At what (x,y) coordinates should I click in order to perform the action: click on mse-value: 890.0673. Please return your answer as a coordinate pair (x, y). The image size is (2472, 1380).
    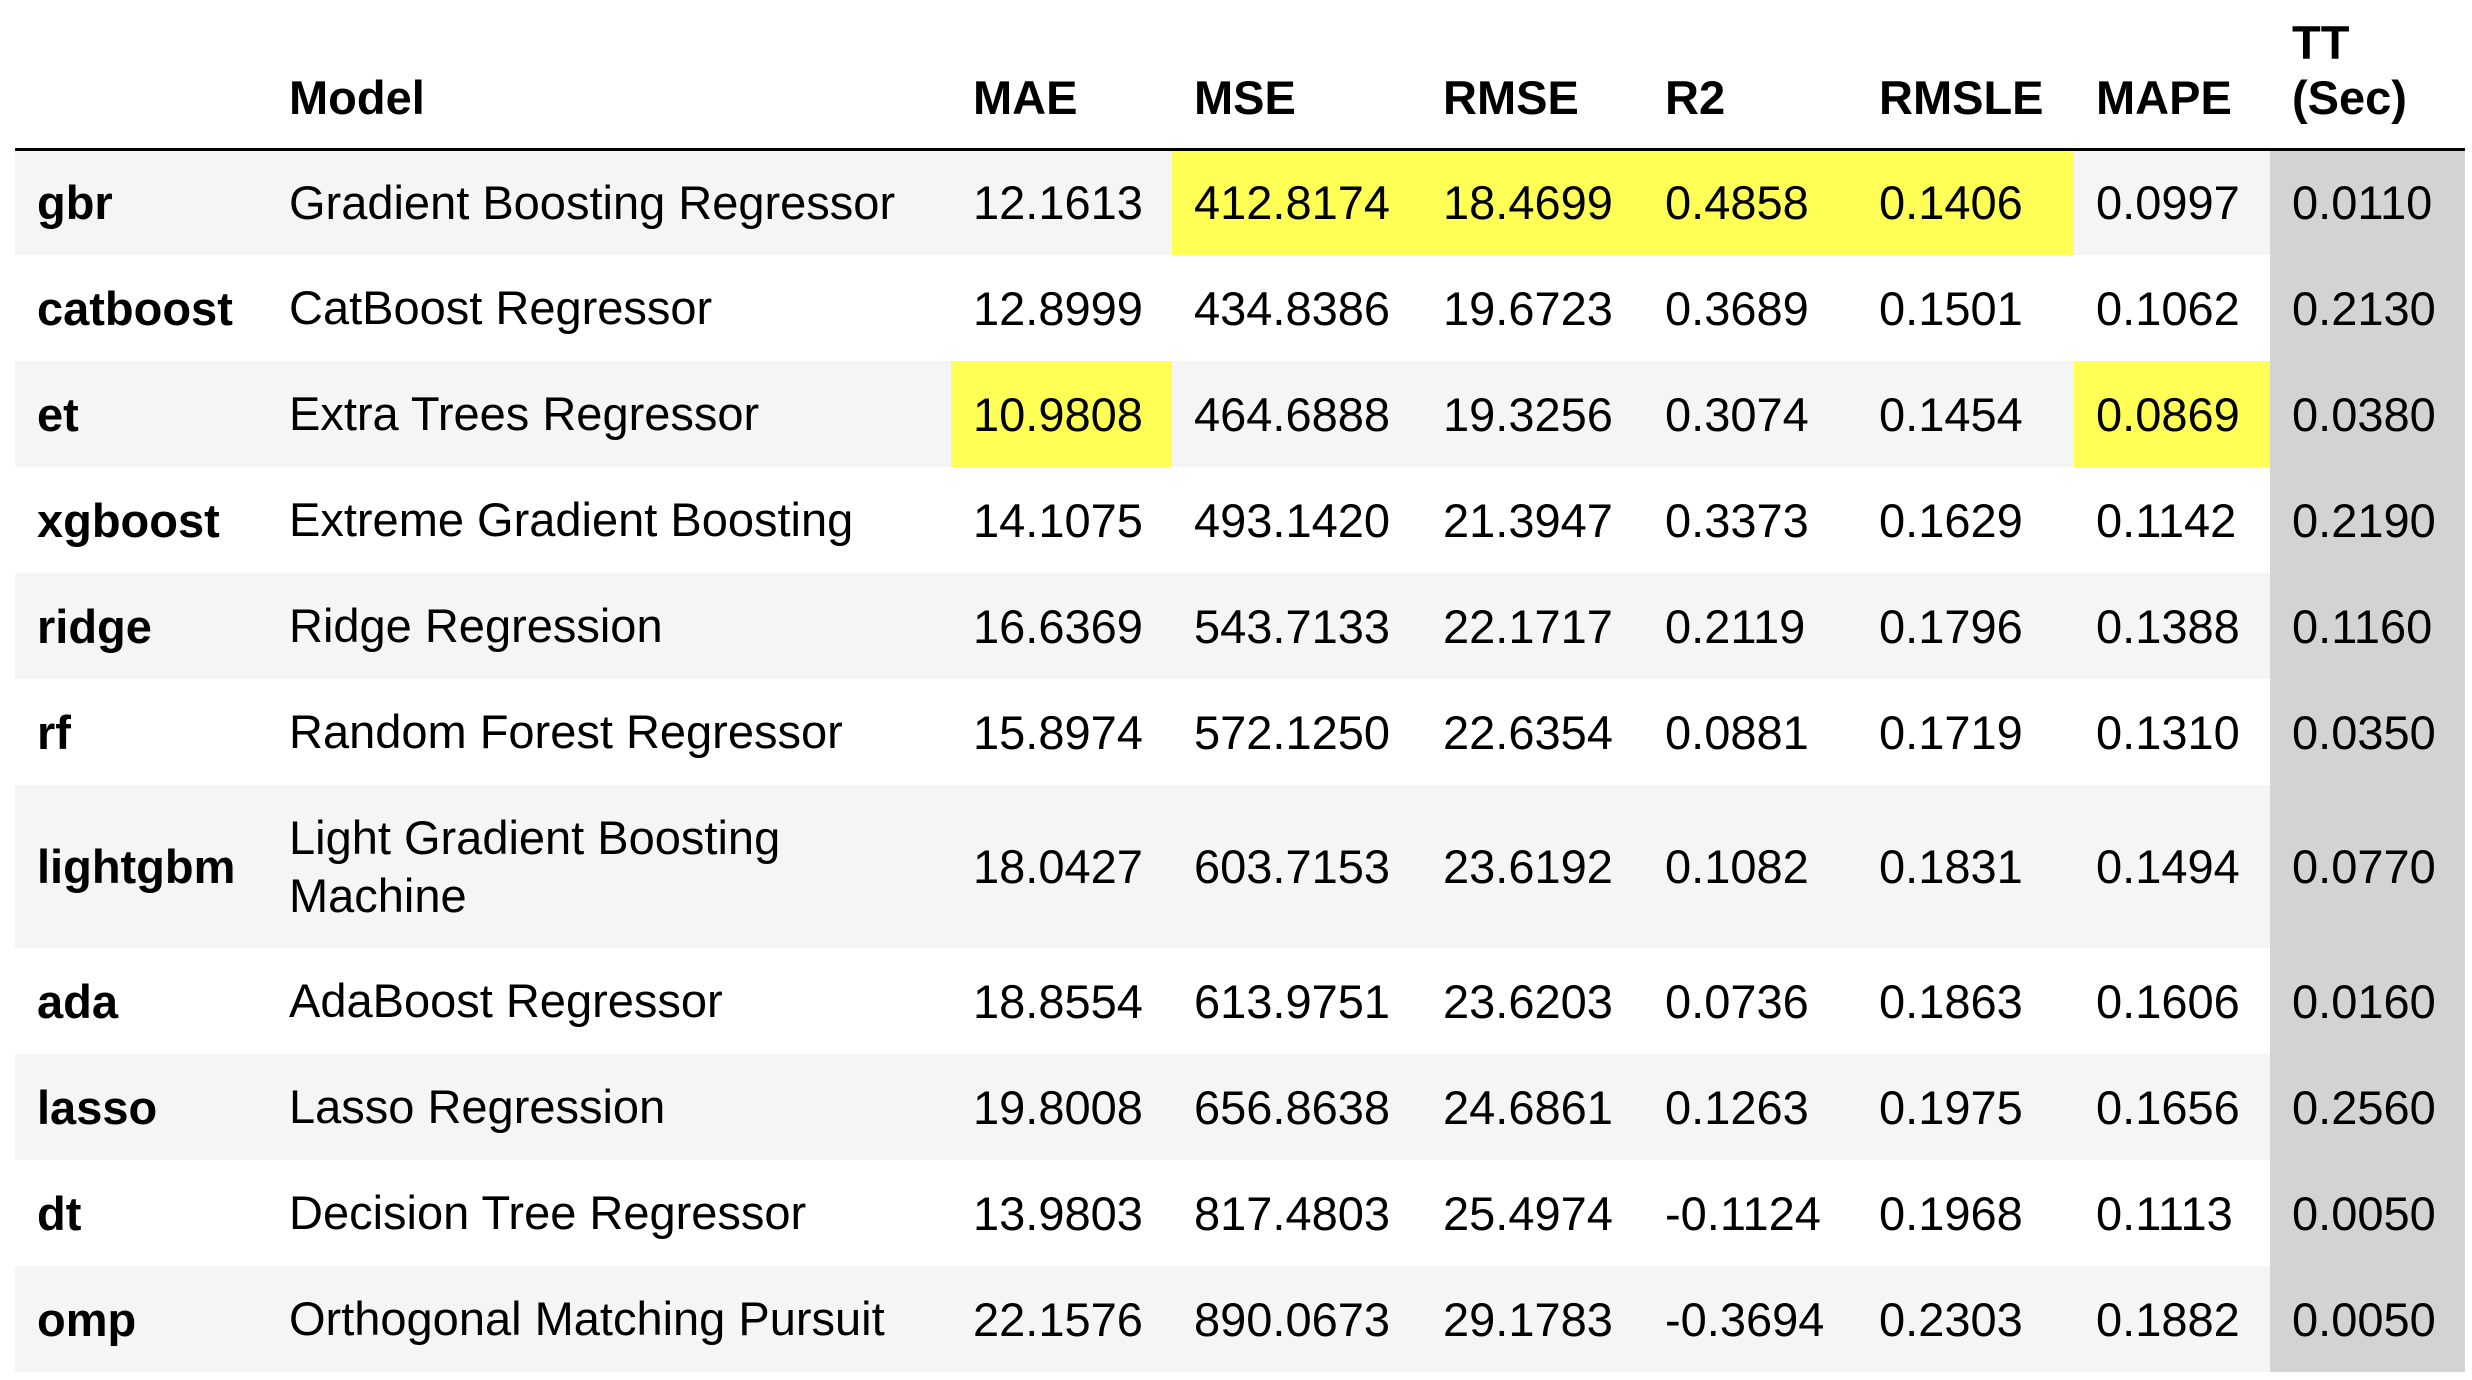
    Looking at the image, I should click on (1296, 1319).